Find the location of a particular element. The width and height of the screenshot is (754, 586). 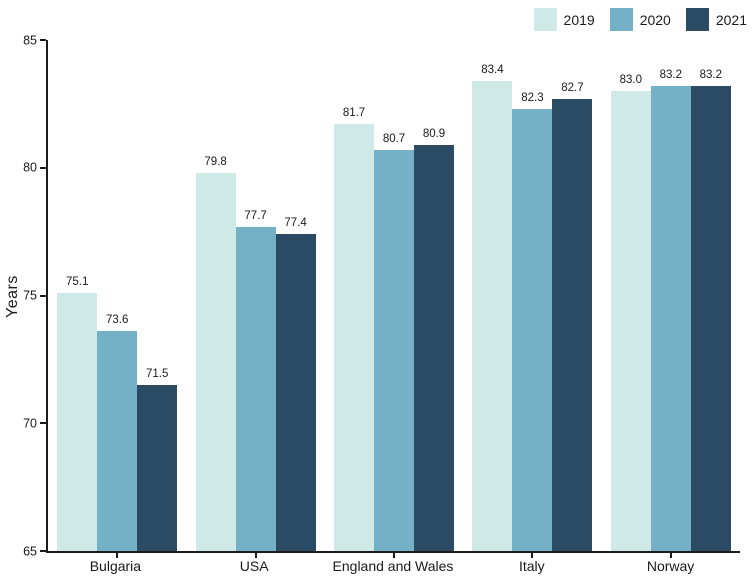

bar-value-label: 83.0 is located at coordinates (631, 80).